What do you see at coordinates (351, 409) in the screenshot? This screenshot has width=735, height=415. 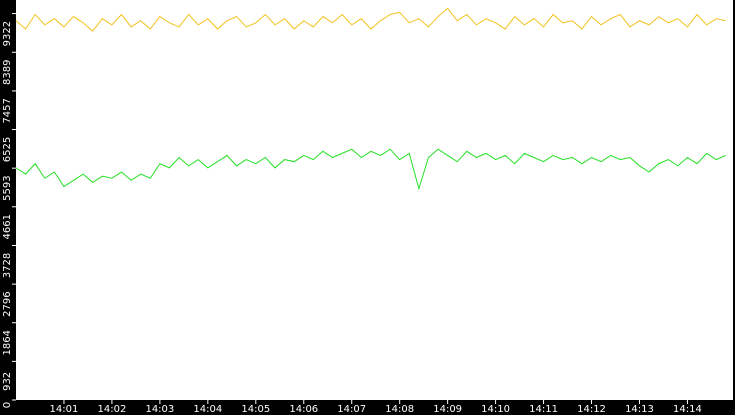 I see `x-tick-label: 14:07` at bounding box center [351, 409].